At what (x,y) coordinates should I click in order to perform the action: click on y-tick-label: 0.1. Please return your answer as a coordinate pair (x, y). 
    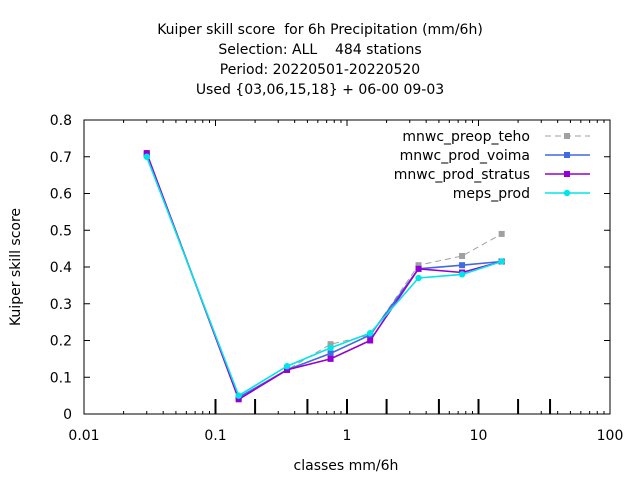
    Looking at the image, I should click on (61, 378).